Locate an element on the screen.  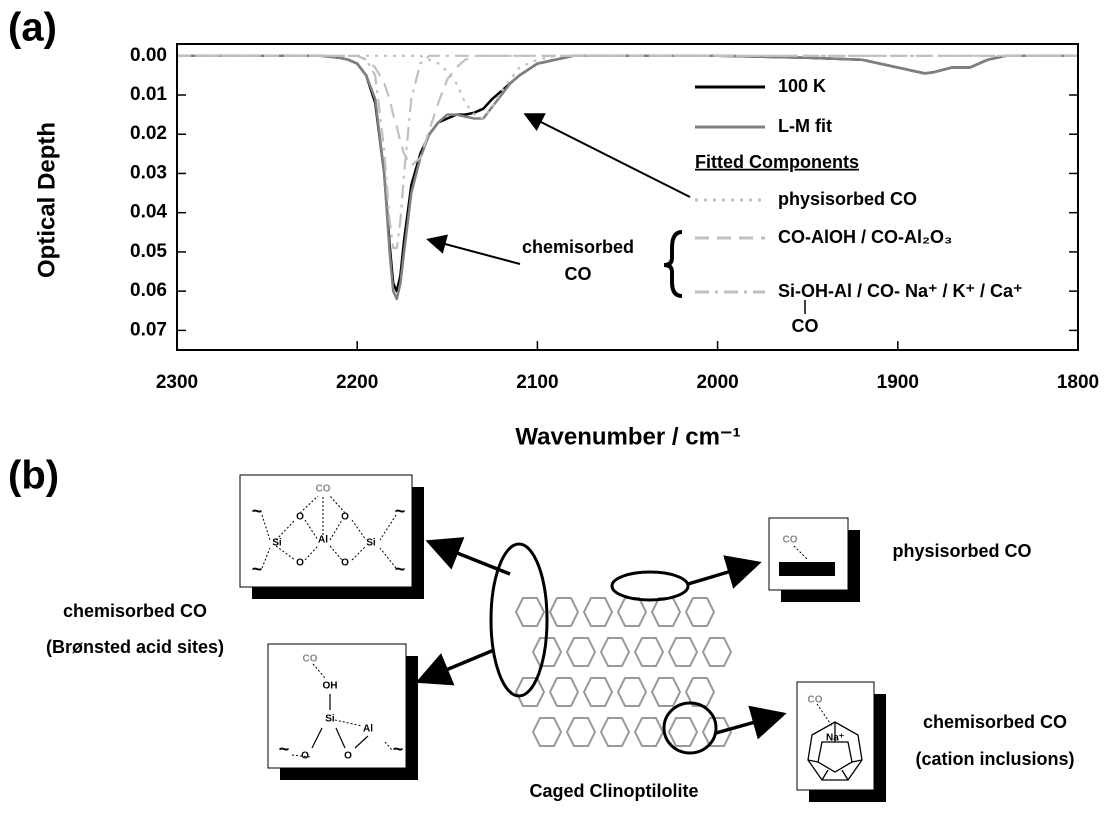
diagram-text: OH is located at coordinates (330, 686).